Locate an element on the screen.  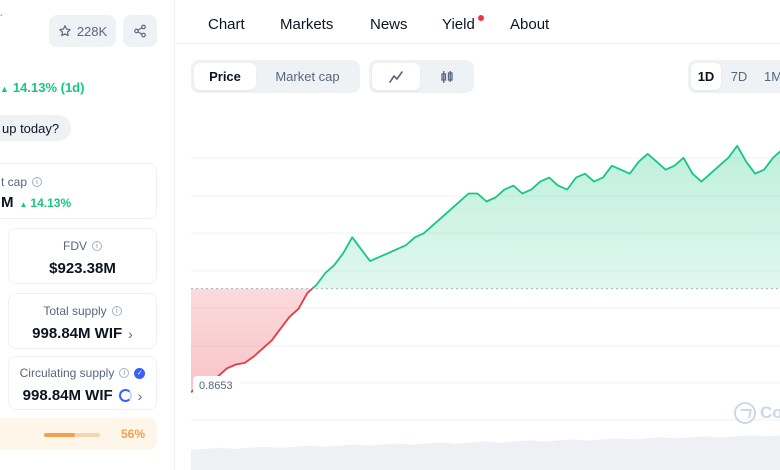
section-nav: Chart Markets News Yield About is located at coordinates (478, 22).